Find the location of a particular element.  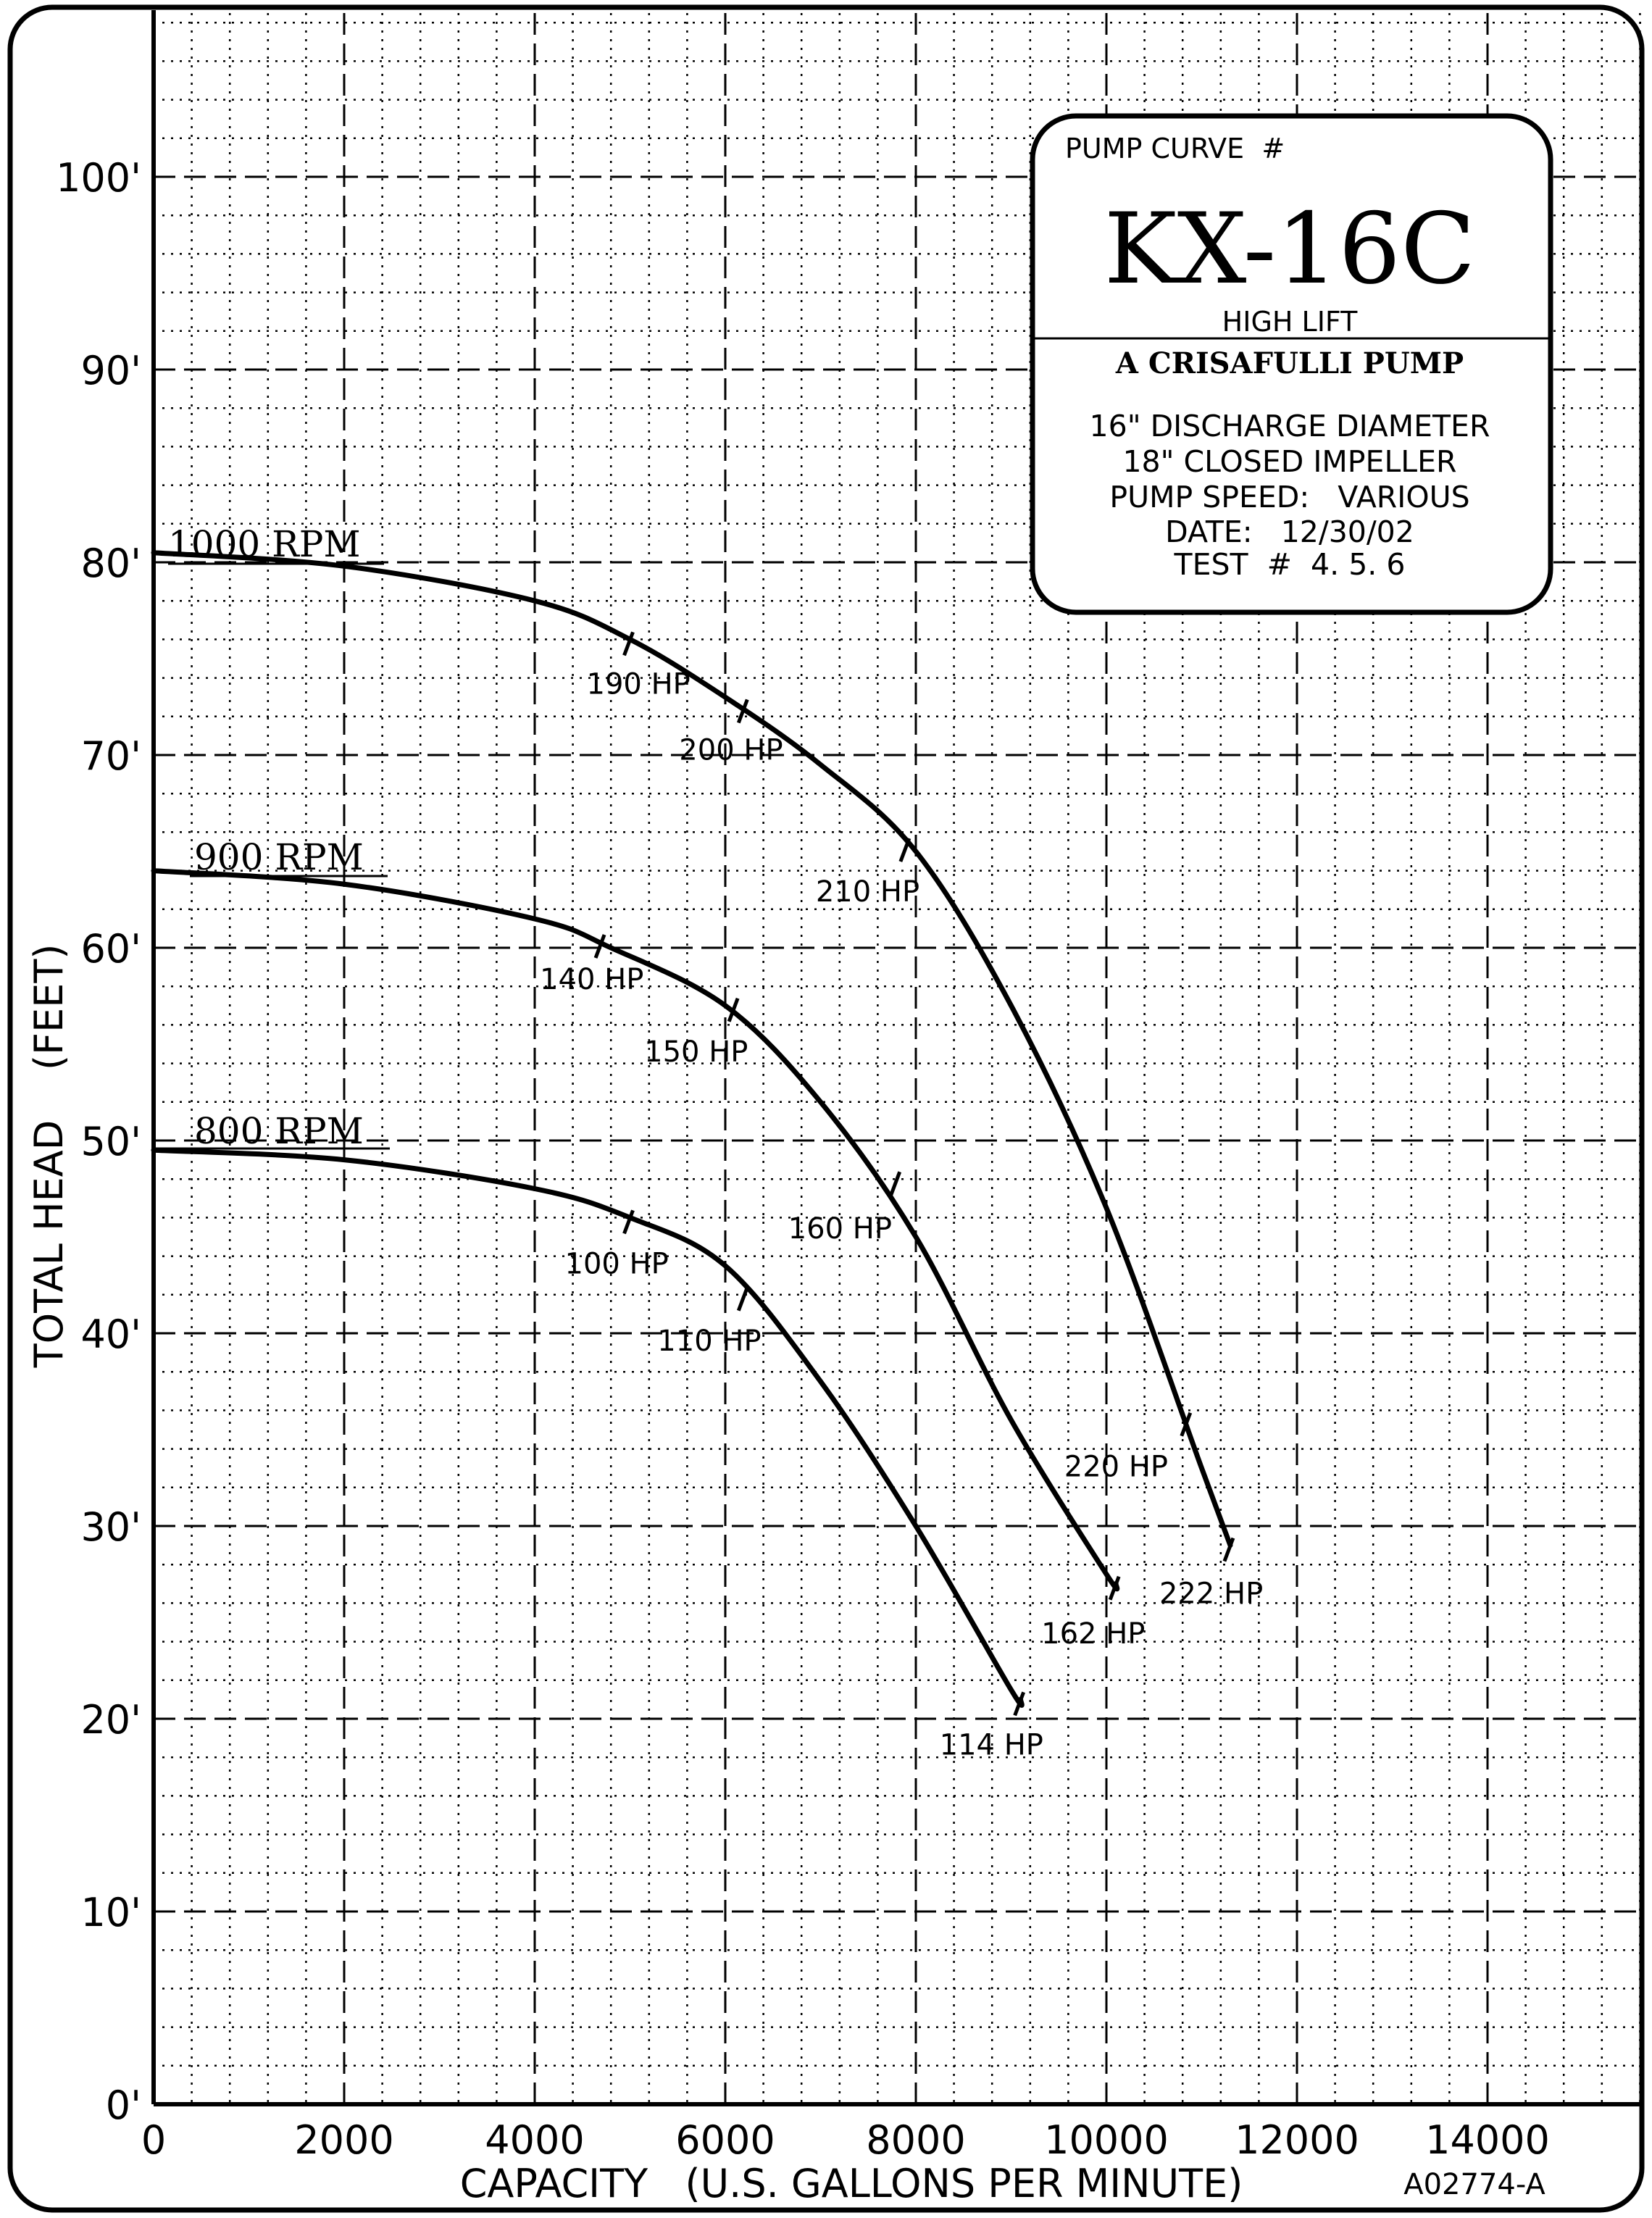

y-tick-label: 80' is located at coordinates (110, 563).